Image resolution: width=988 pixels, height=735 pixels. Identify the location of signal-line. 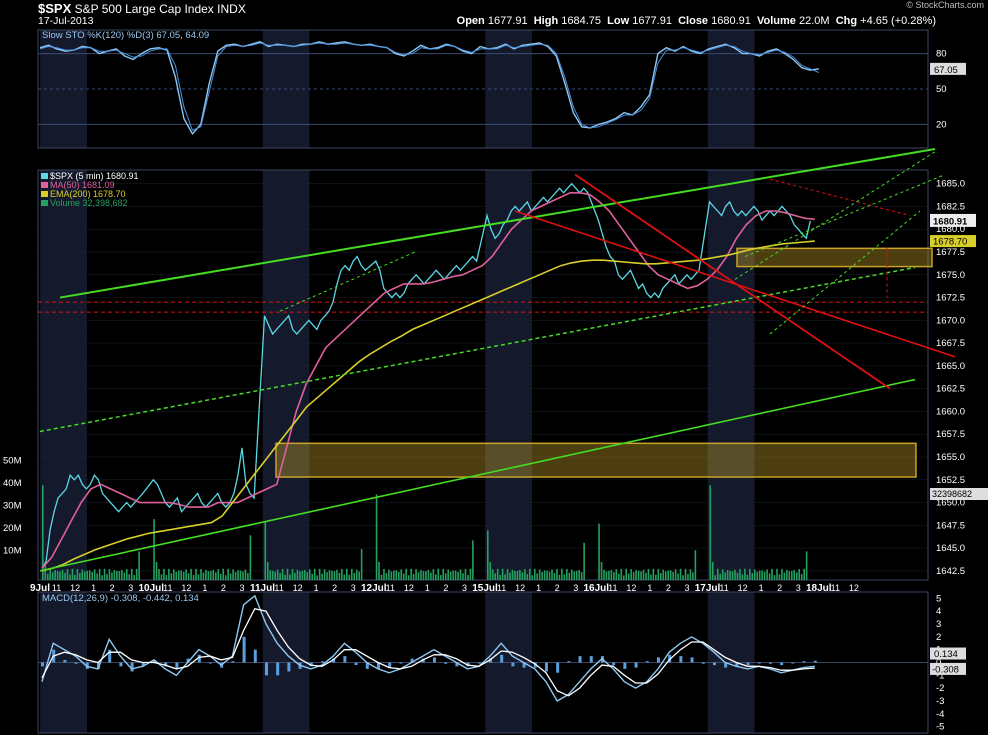
(428, 652).